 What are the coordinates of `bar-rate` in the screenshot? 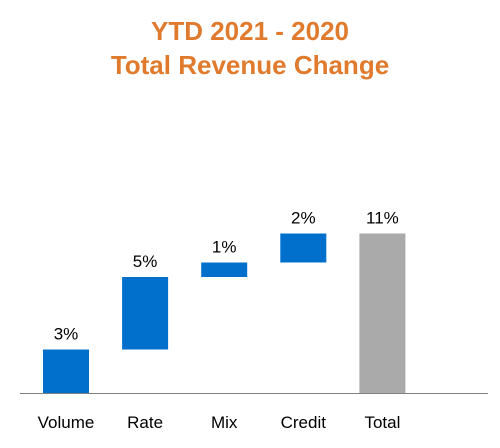 It's located at (145, 313).